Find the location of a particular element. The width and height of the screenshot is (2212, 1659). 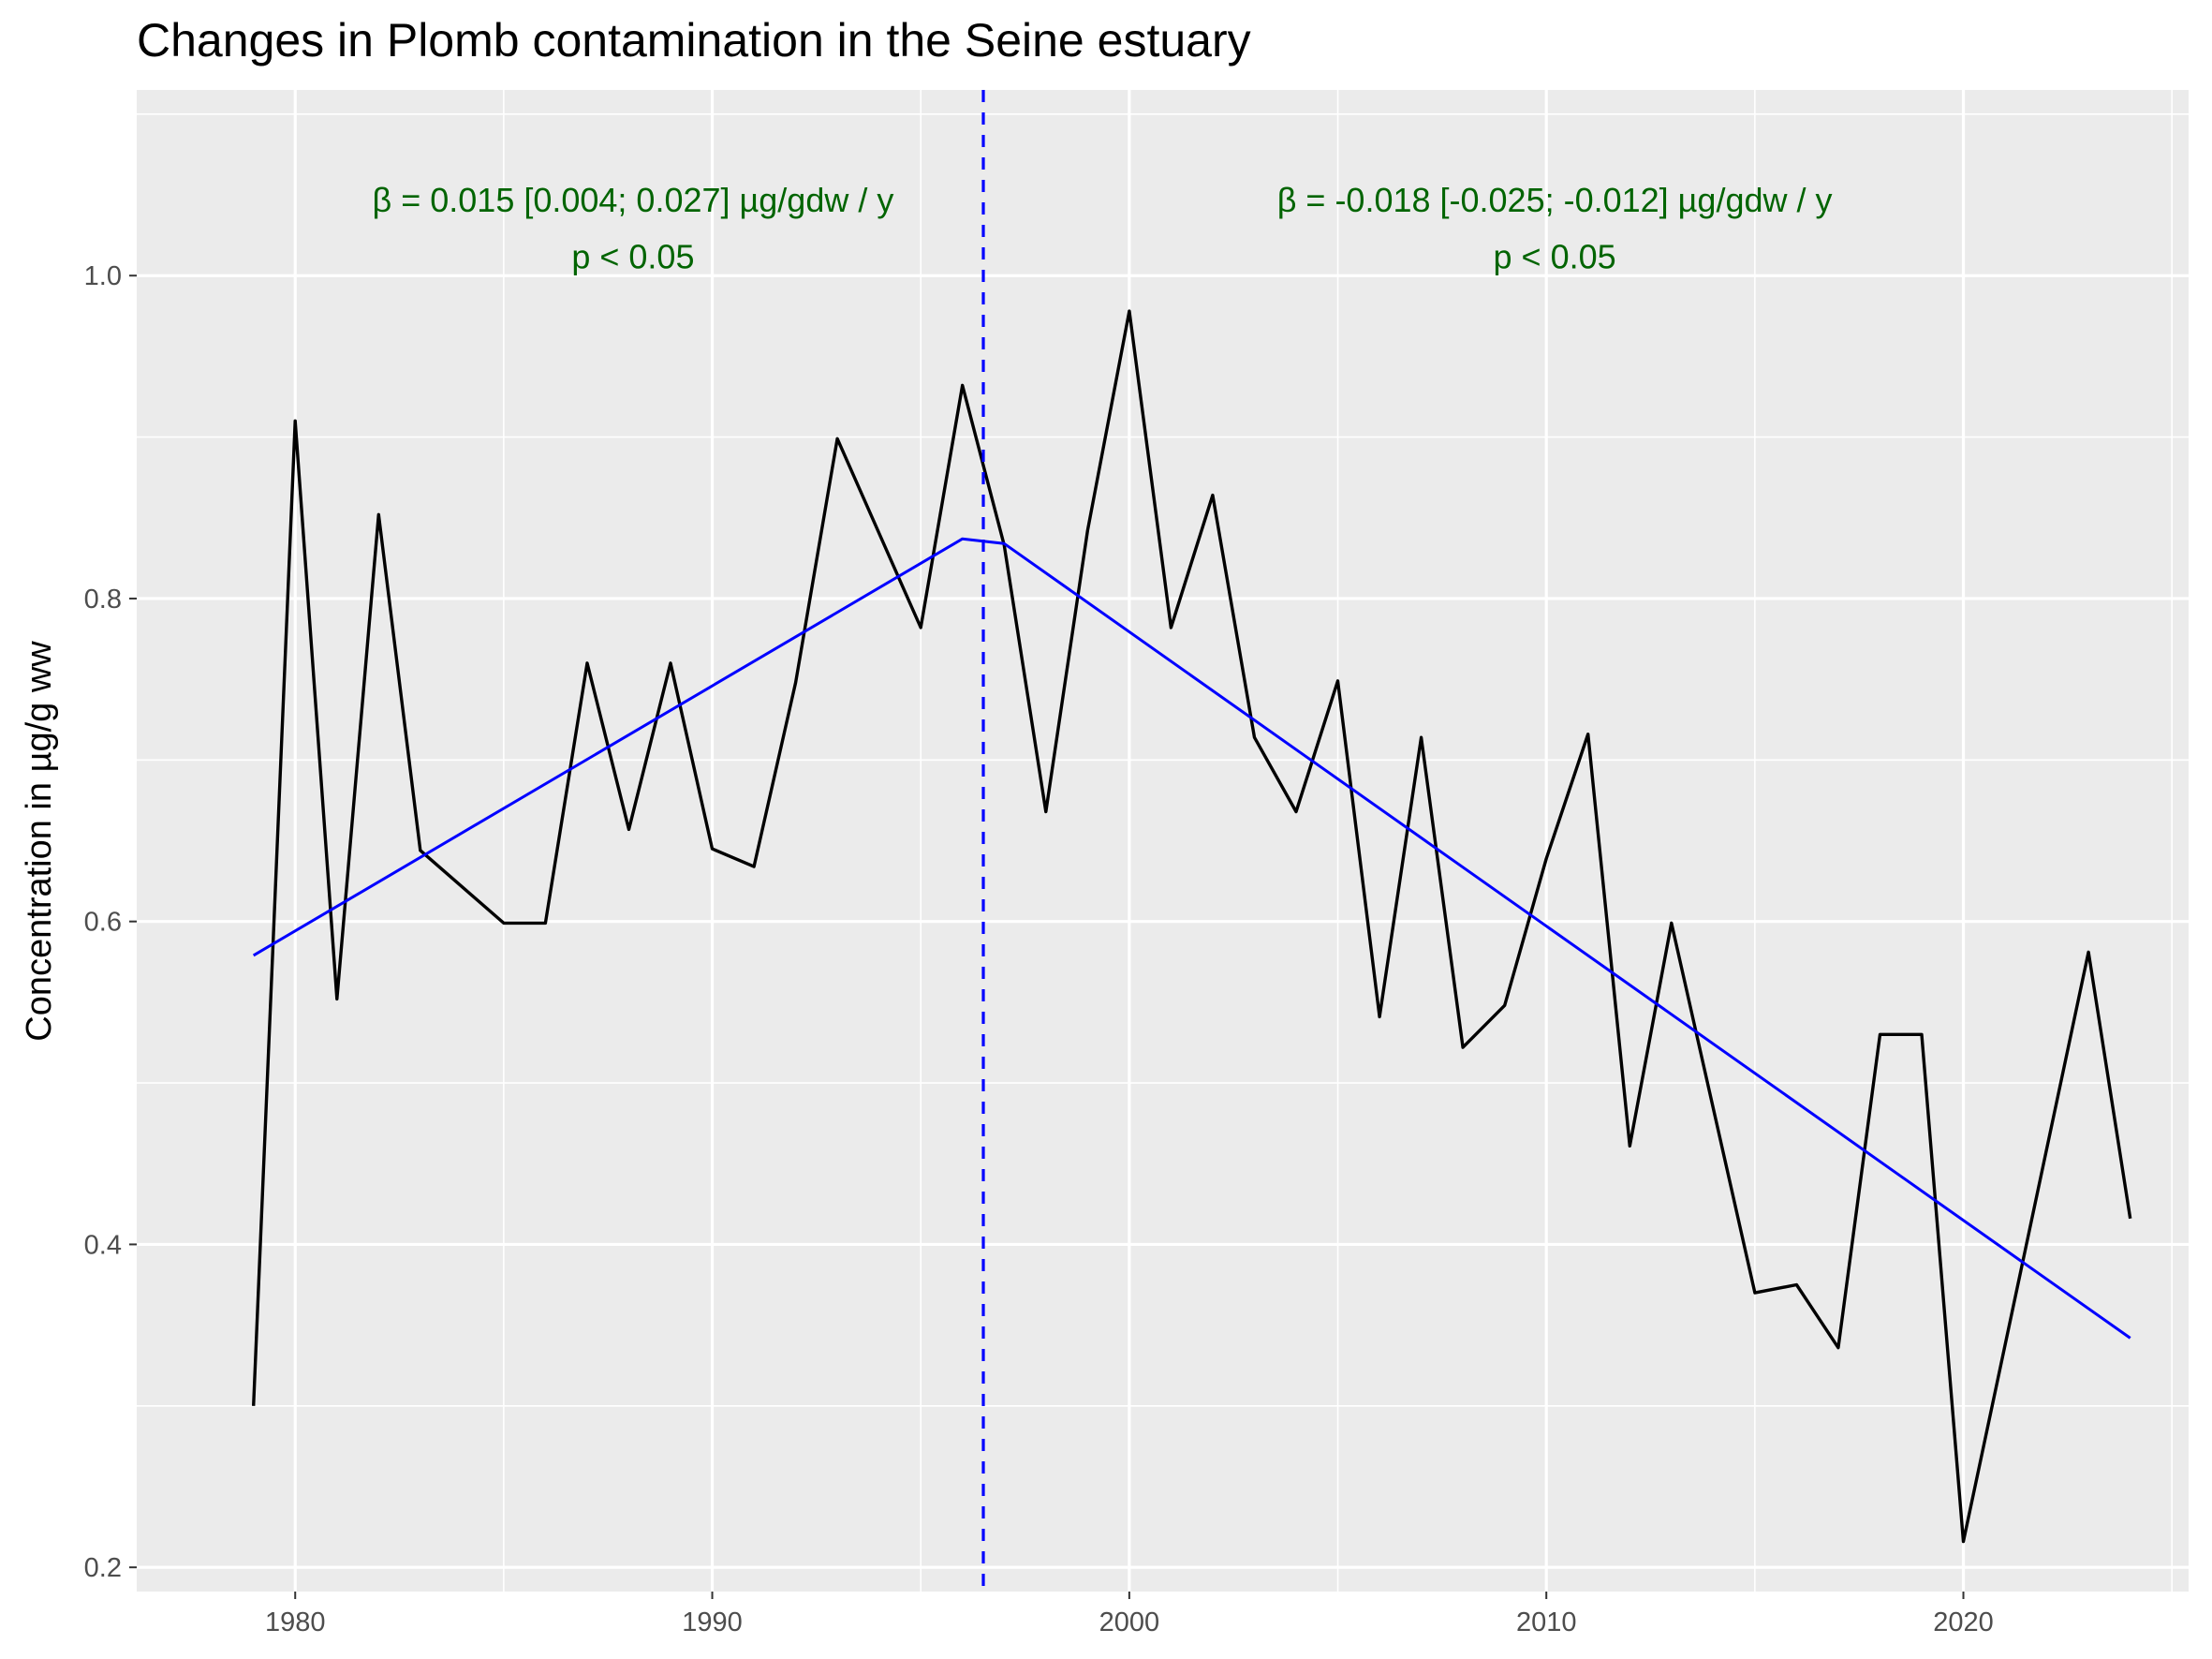

x-tick-label: 2000 is located at coordinates (1129, 1622).